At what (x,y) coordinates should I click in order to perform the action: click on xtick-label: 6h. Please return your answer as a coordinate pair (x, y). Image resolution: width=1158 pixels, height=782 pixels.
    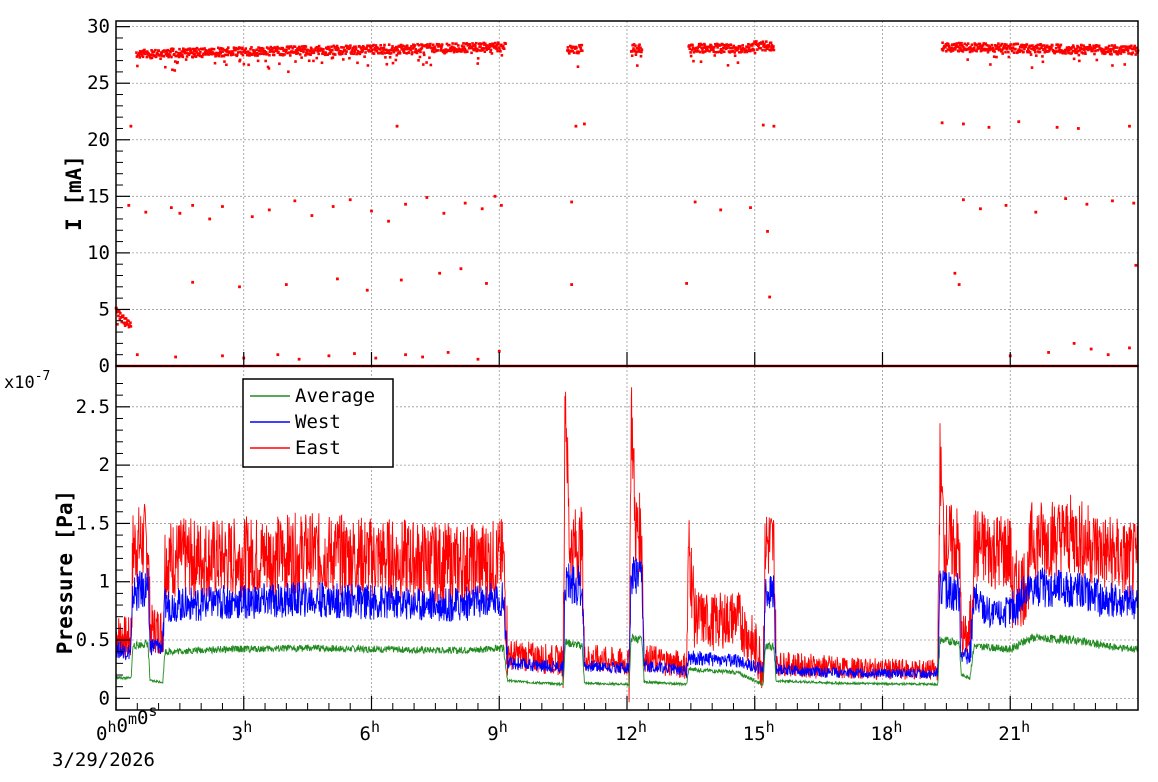
    Looking at the image, I should click on (370, 731).